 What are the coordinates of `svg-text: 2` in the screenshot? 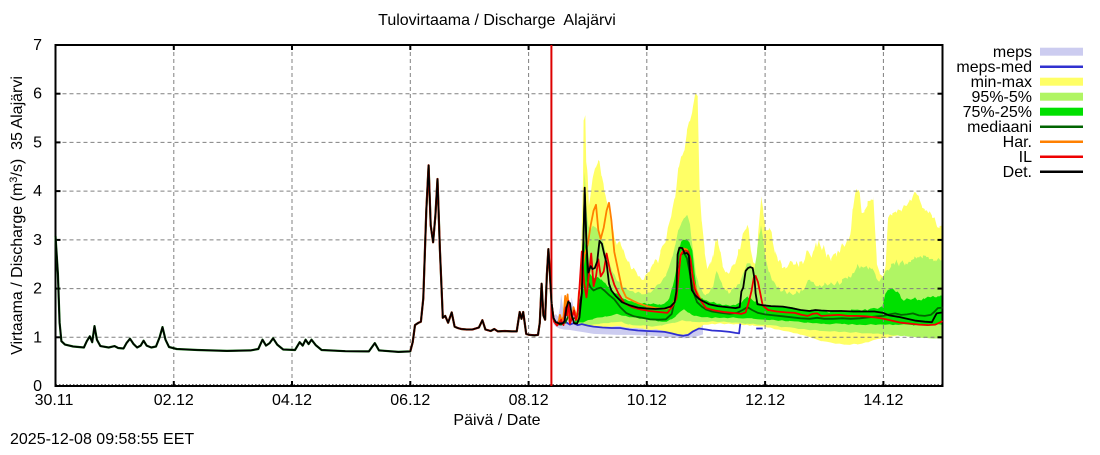 It's located at (37, 289).